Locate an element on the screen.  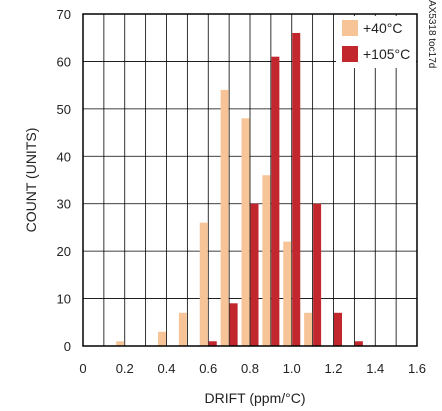
x-tick-label: 1.0 is located at coordinates (292, 368).